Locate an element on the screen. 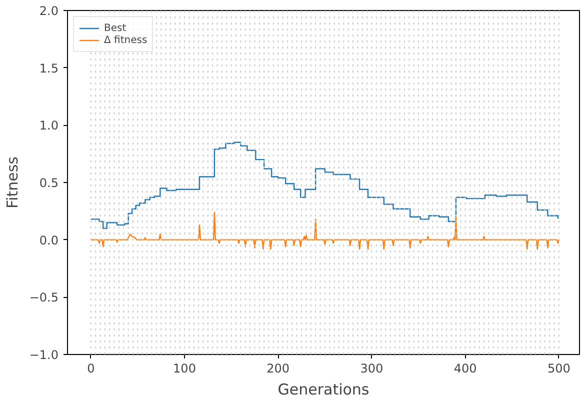 The width and height of the screenshot is (581, 404). legend-label: Best is located at coordinates (115, 28).